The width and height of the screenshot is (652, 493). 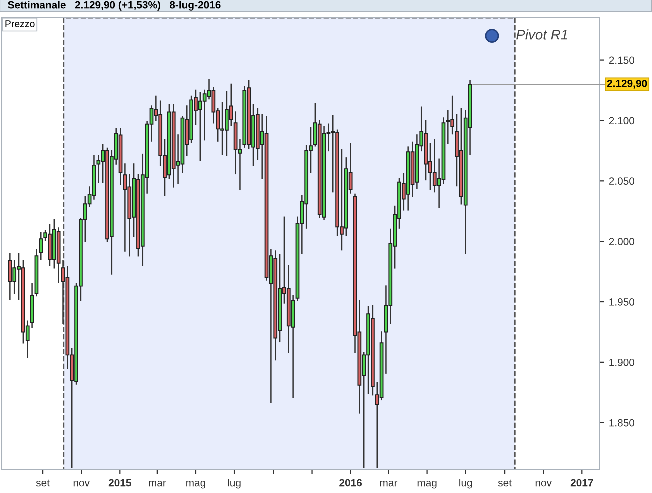 I want to click on y-tick-label: 1.950, so click(x=622, y=302).